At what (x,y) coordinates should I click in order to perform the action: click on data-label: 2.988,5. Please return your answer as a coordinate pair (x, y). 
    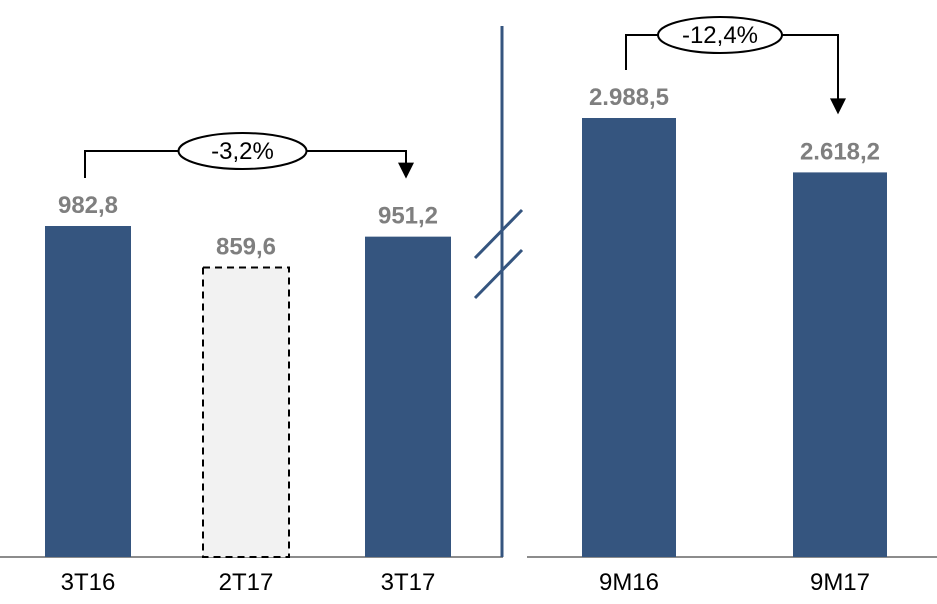
    Looking at the image, I should click on (629, 97).